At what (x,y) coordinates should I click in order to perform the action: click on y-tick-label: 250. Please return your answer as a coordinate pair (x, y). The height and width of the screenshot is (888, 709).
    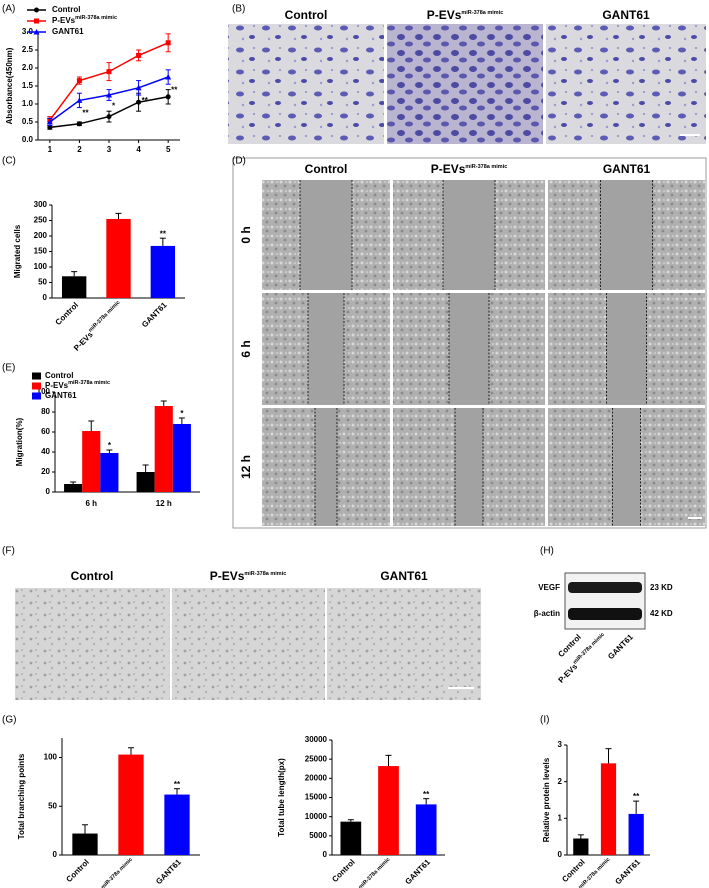
    Looking at the image, I should click on (41, 220).